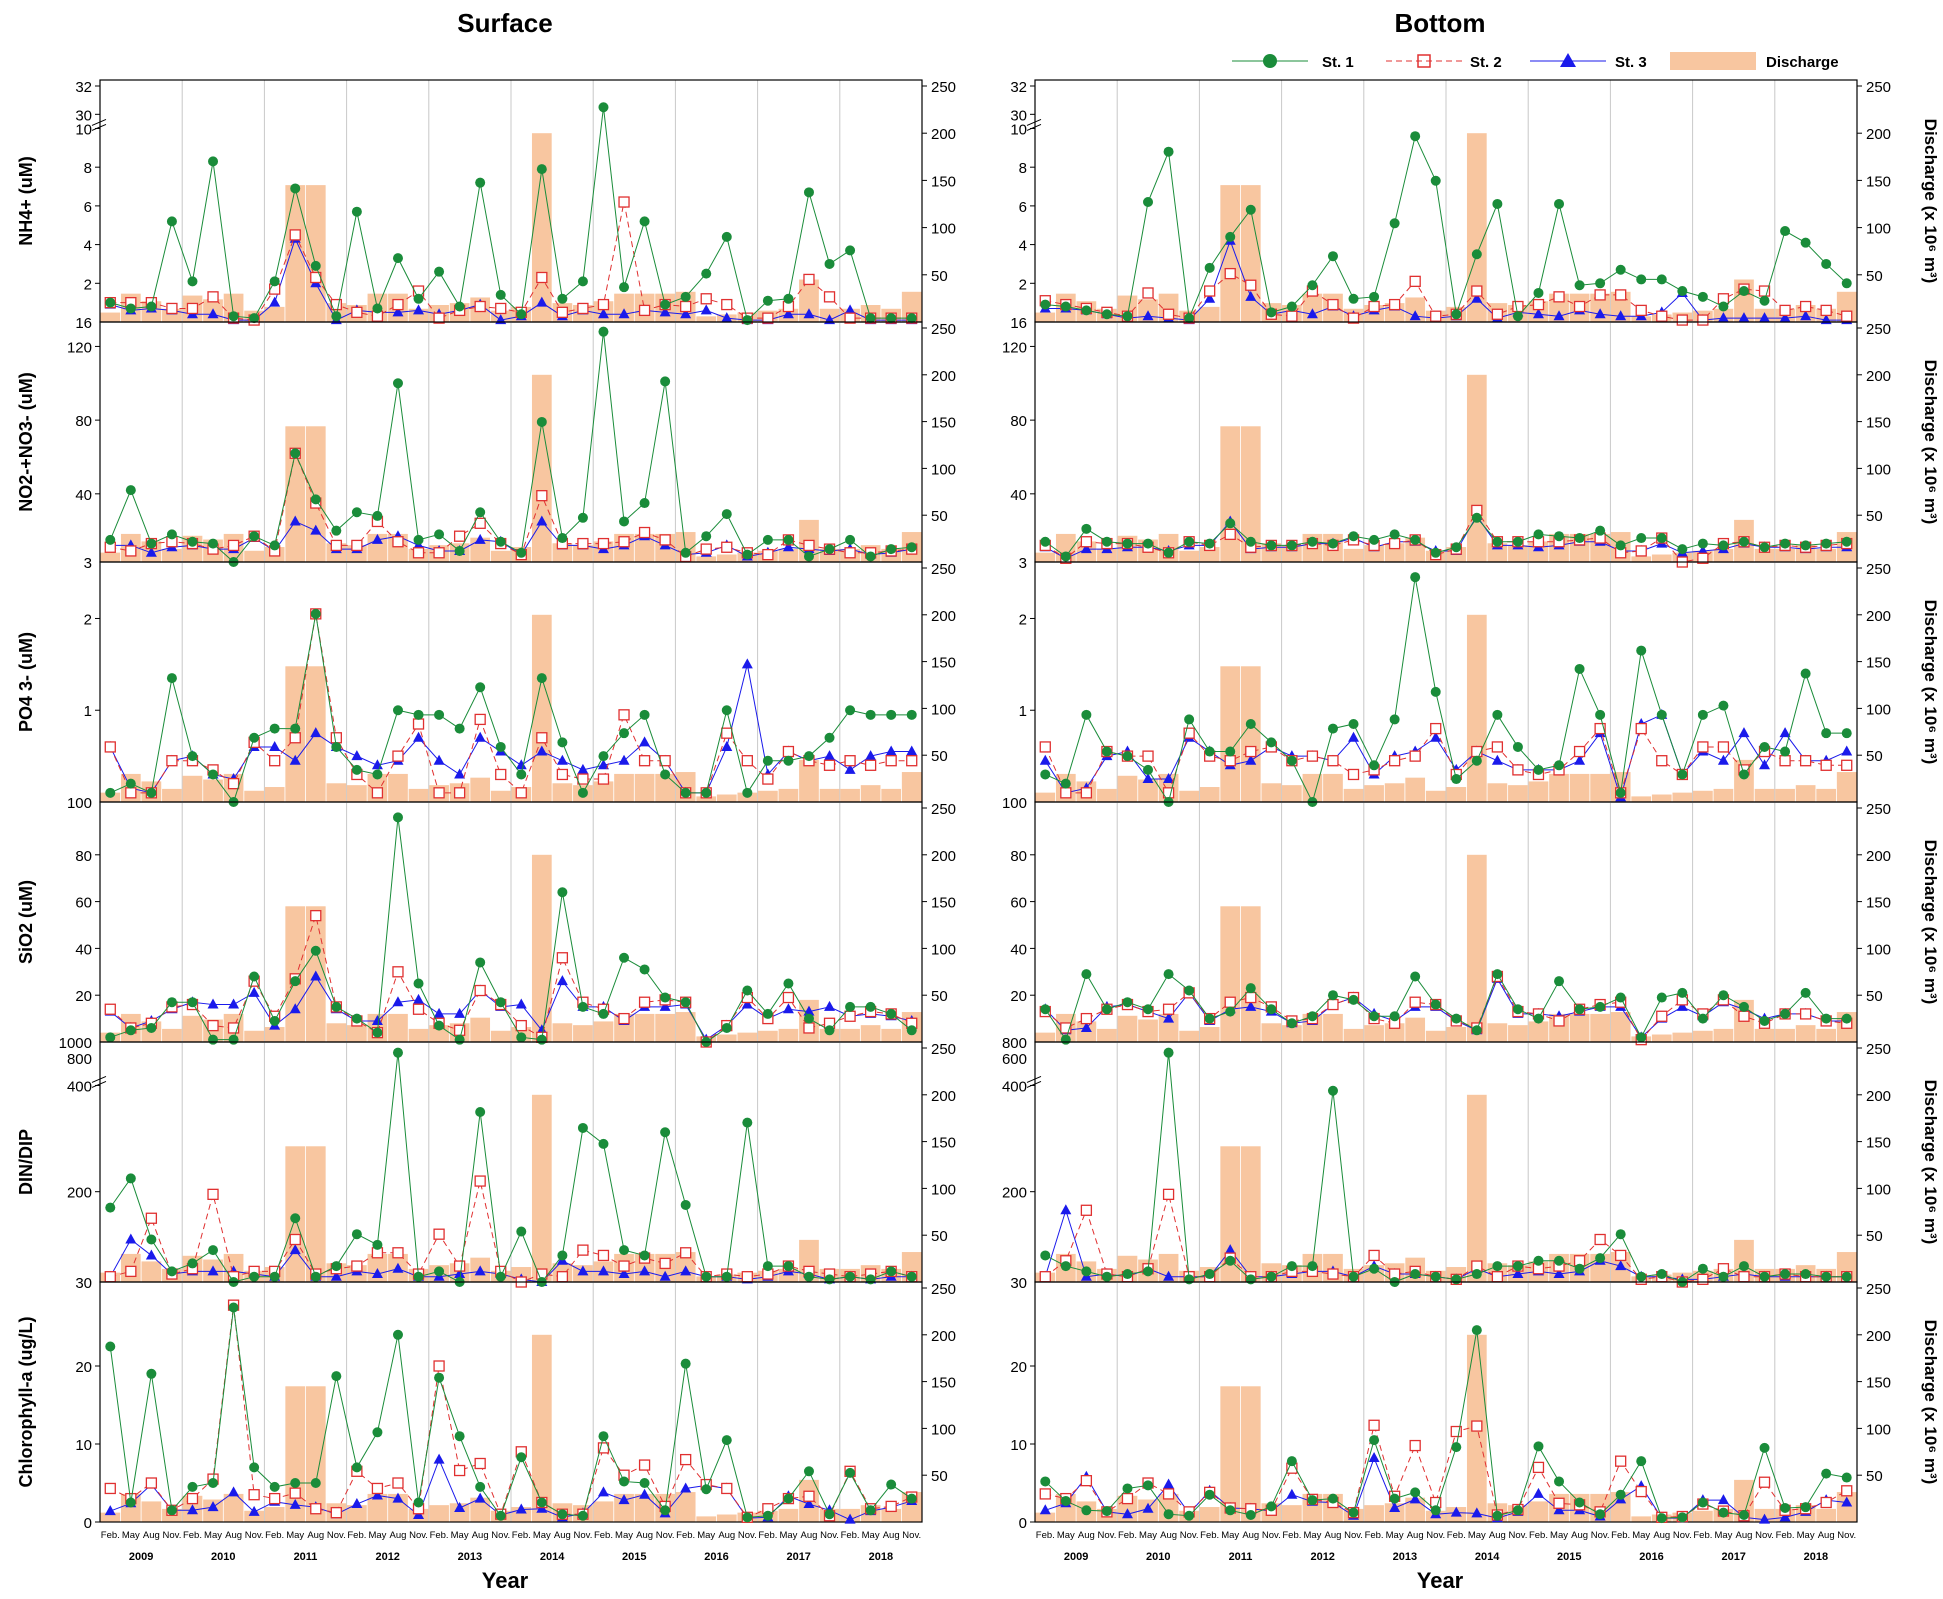  What do you see at coordinates (1486, 62) in the screenshot?
I see `legend-st2-label: St. 2` at bounding box center [1486, 62].